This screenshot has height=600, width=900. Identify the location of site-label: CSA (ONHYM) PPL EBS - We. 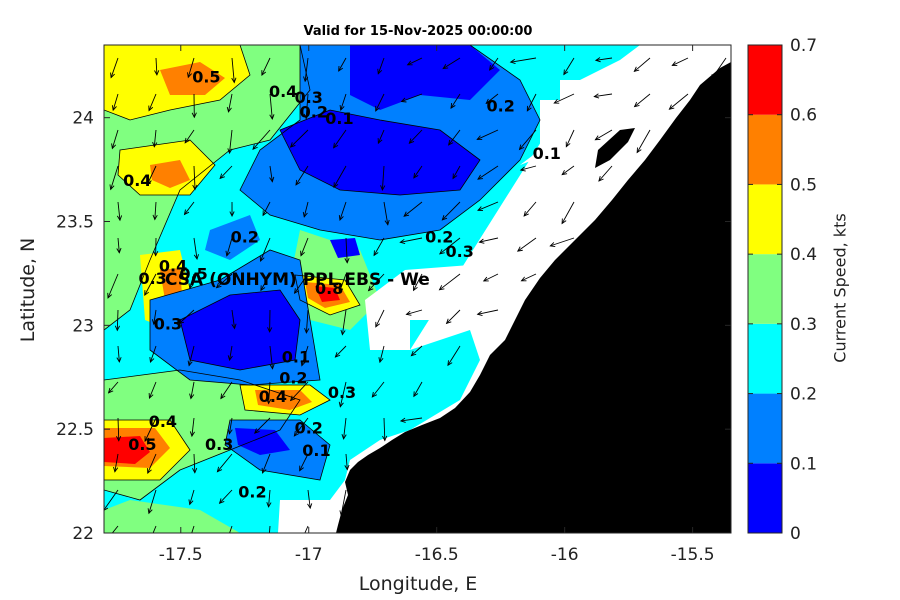
(297, 280).